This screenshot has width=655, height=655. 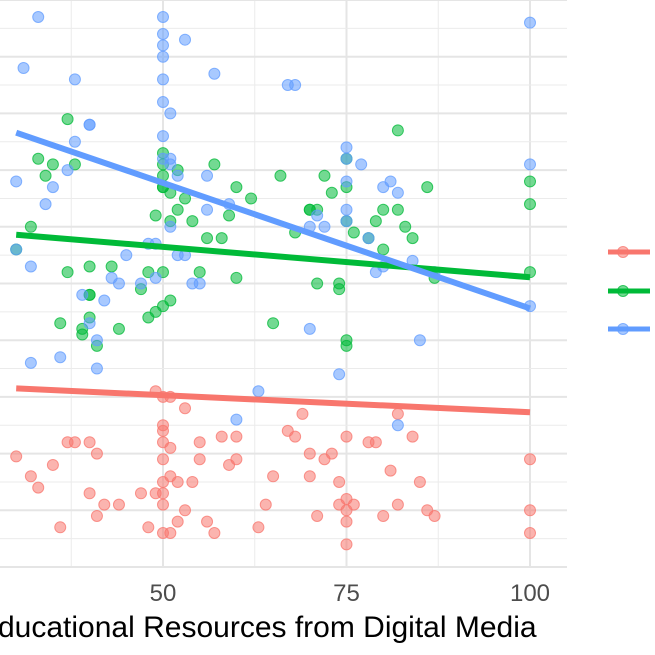 What do you see at coordinates (346, 593) in the screenshot?
I see `x-tick-label: 75` at bounding box center [346, 593].